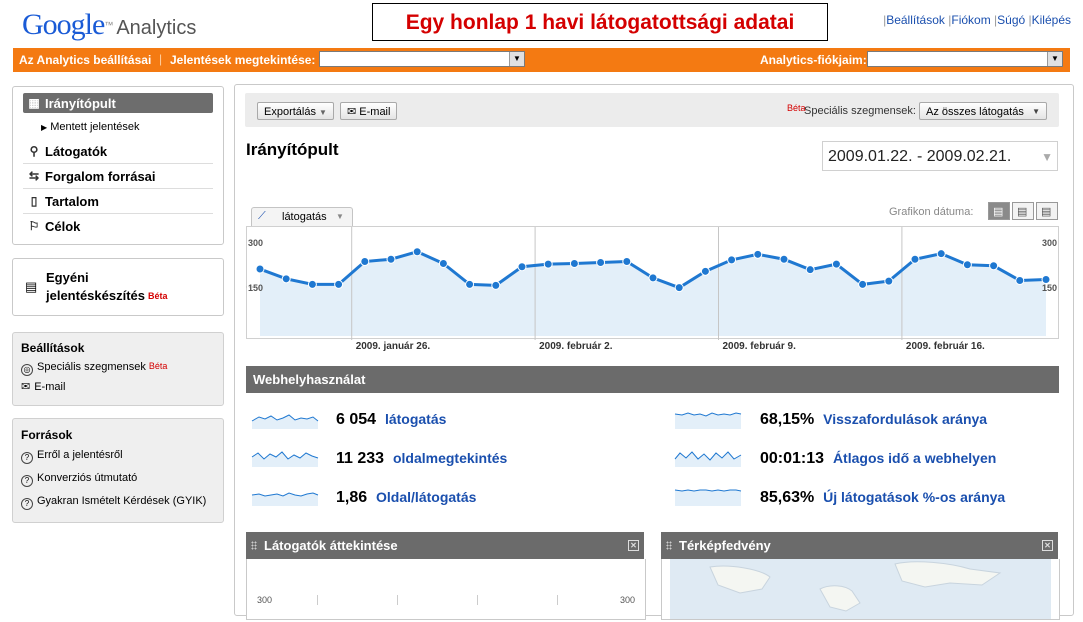 This screenshot has height=622, width=1083. Describe the element at coordinates (920, 156) in the screenshot. I see `date-range-value: 2009.01.22. - 2009.02.21.` at that location.